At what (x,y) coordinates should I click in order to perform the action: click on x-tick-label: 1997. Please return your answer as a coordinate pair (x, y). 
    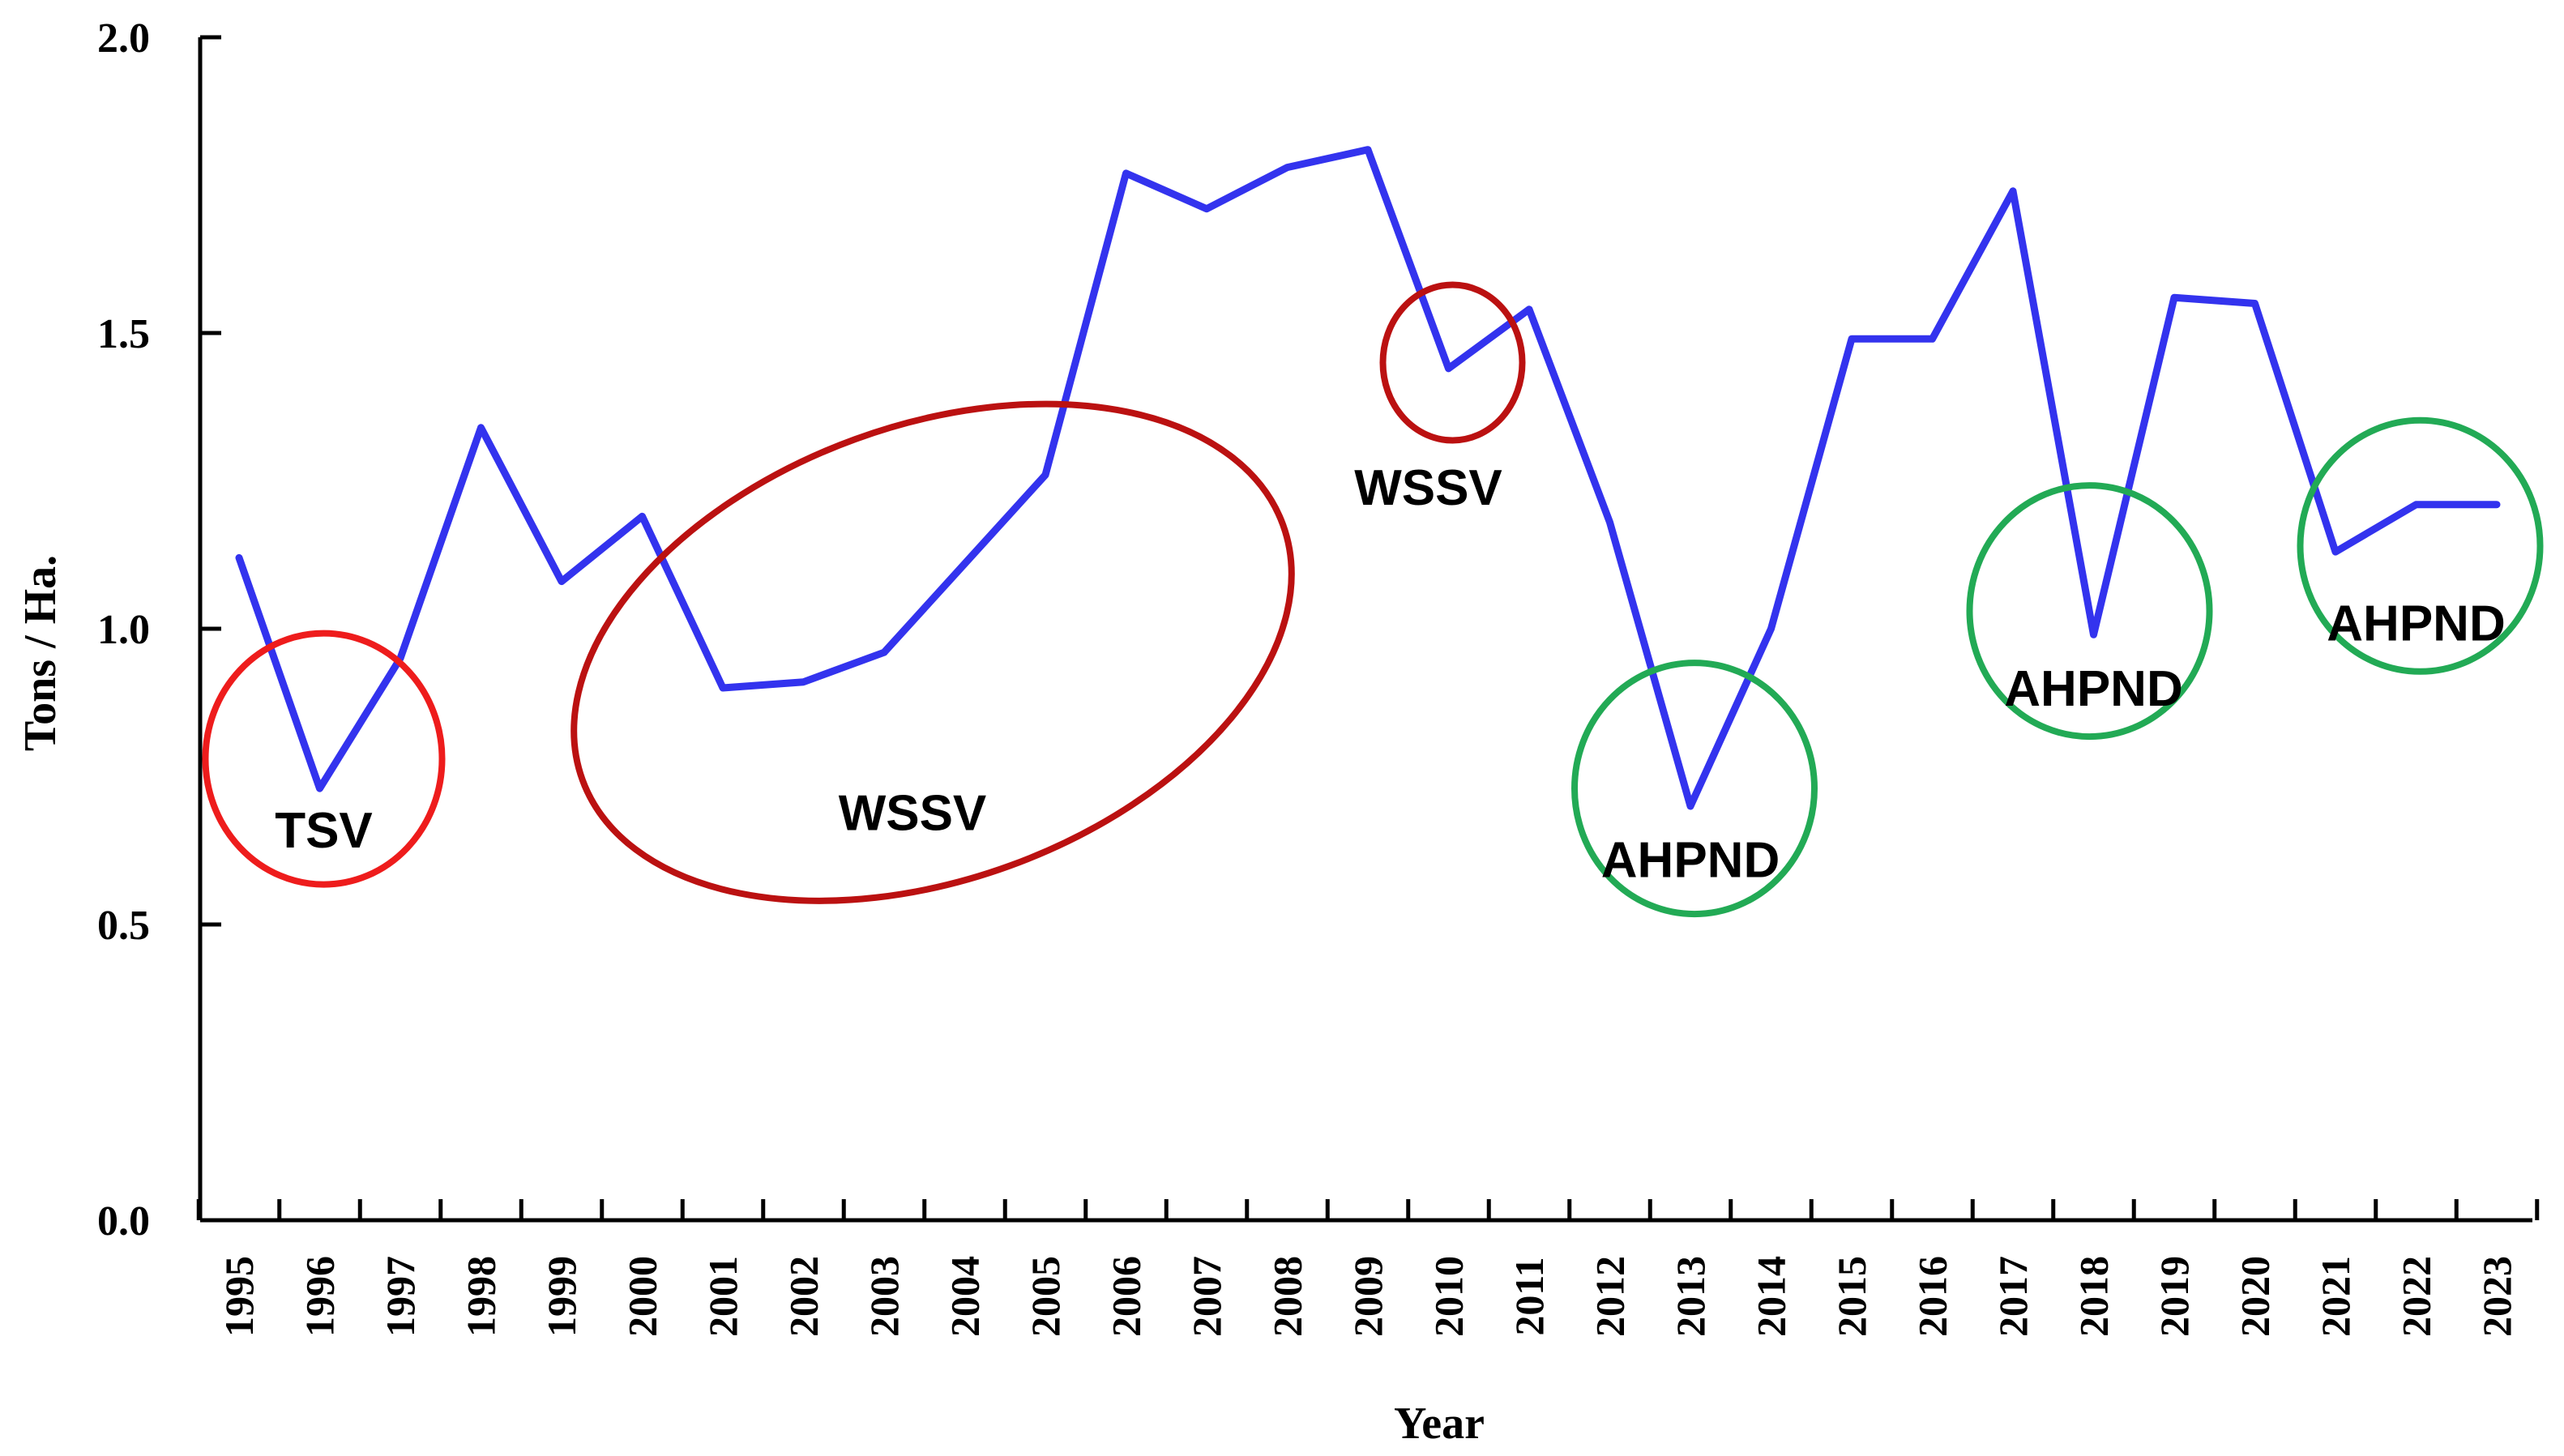
    Looking at the image, I should click on (400, 1297).